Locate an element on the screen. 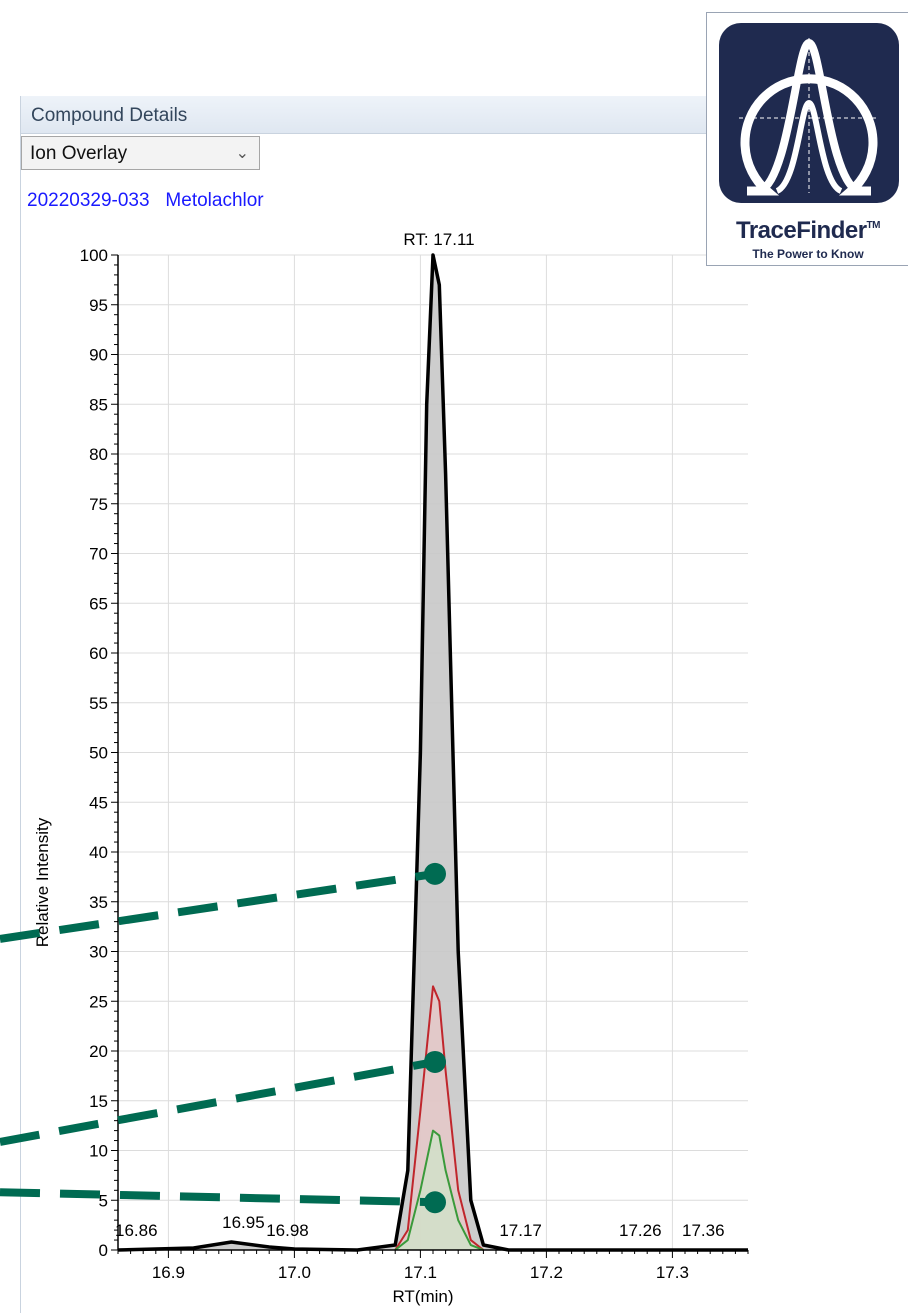  x-tick-label: 17.0 is located at coordinates (294, 1272).